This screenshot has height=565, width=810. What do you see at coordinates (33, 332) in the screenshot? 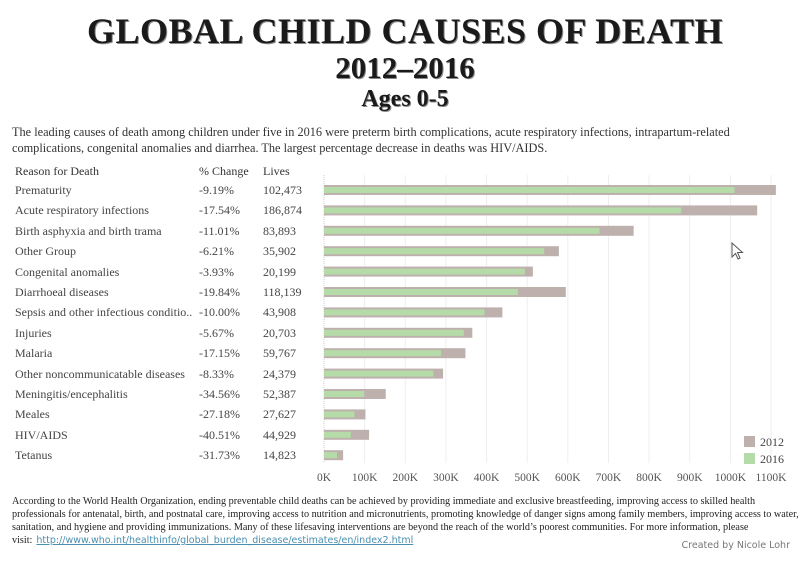
I see `row-reason: Injuries` at bounding box center [33, 332].